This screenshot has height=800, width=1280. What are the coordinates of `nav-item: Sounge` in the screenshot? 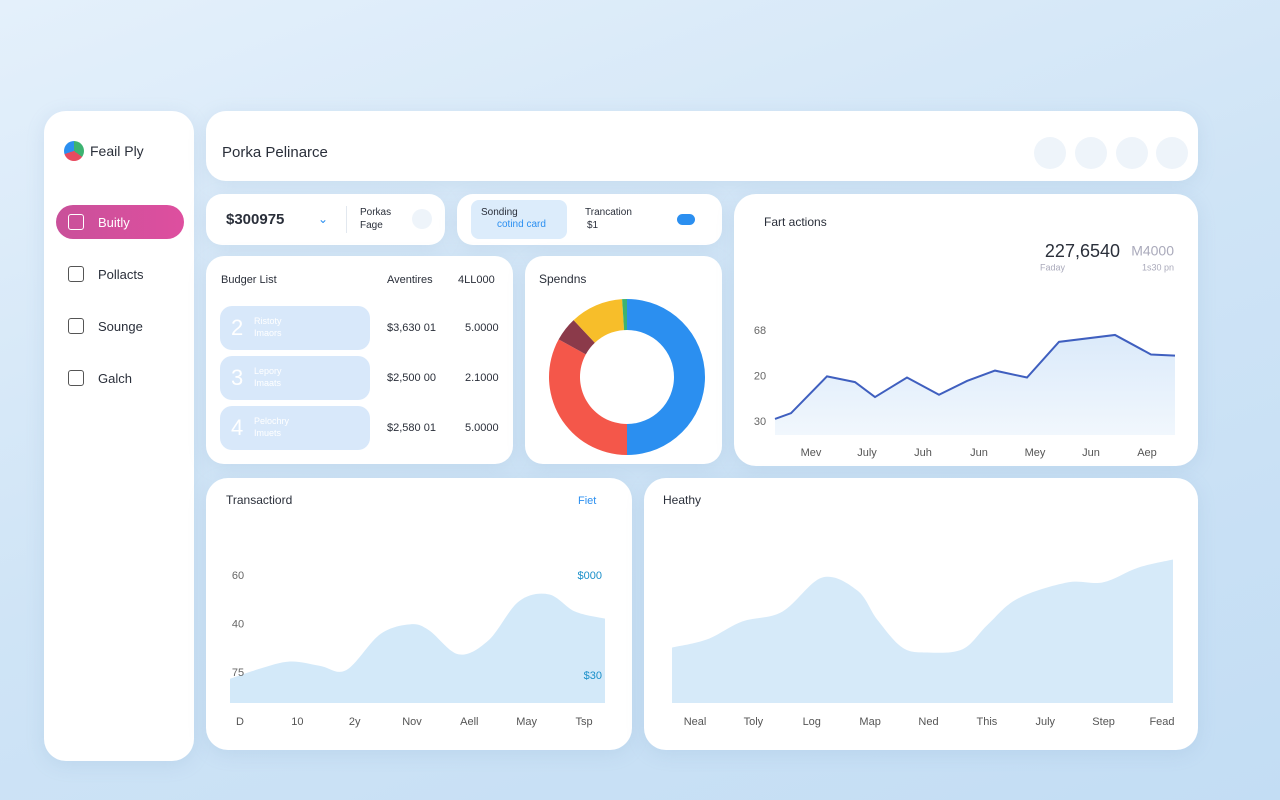 It's located at (120, 326).